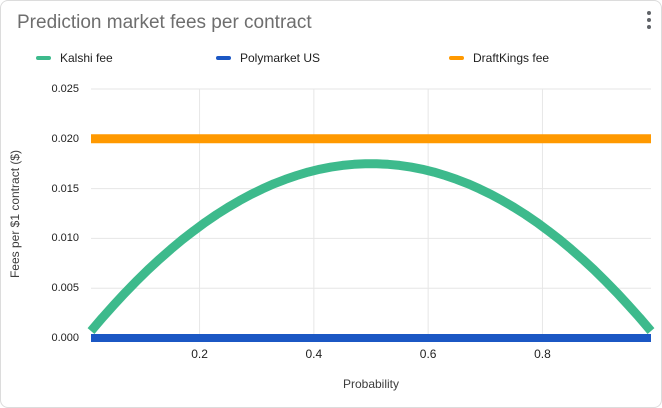 The image size is (662, 408). Describe the element at coordinates (15, 214) in the screenshot. I see `y-axis-title: Fees per $1 contract ($)` at that location.